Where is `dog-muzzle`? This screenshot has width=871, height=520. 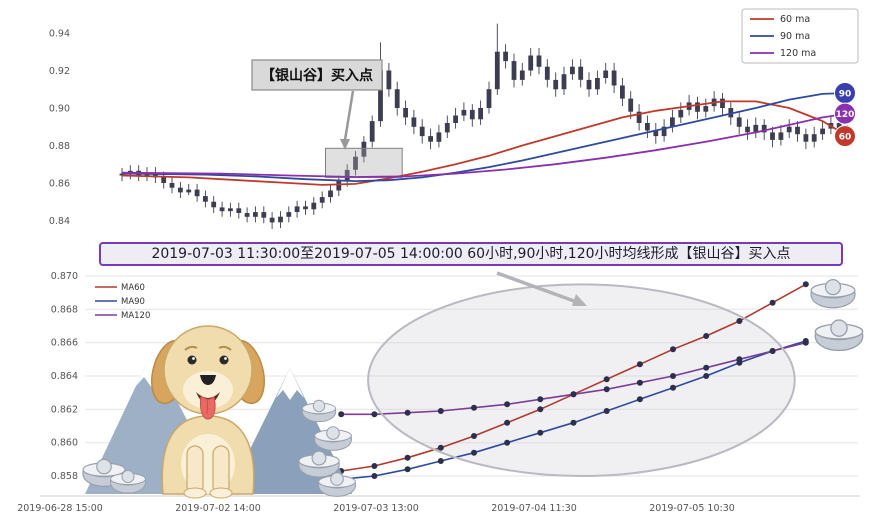
dog-muzzle is located at coordinates (208, 390).